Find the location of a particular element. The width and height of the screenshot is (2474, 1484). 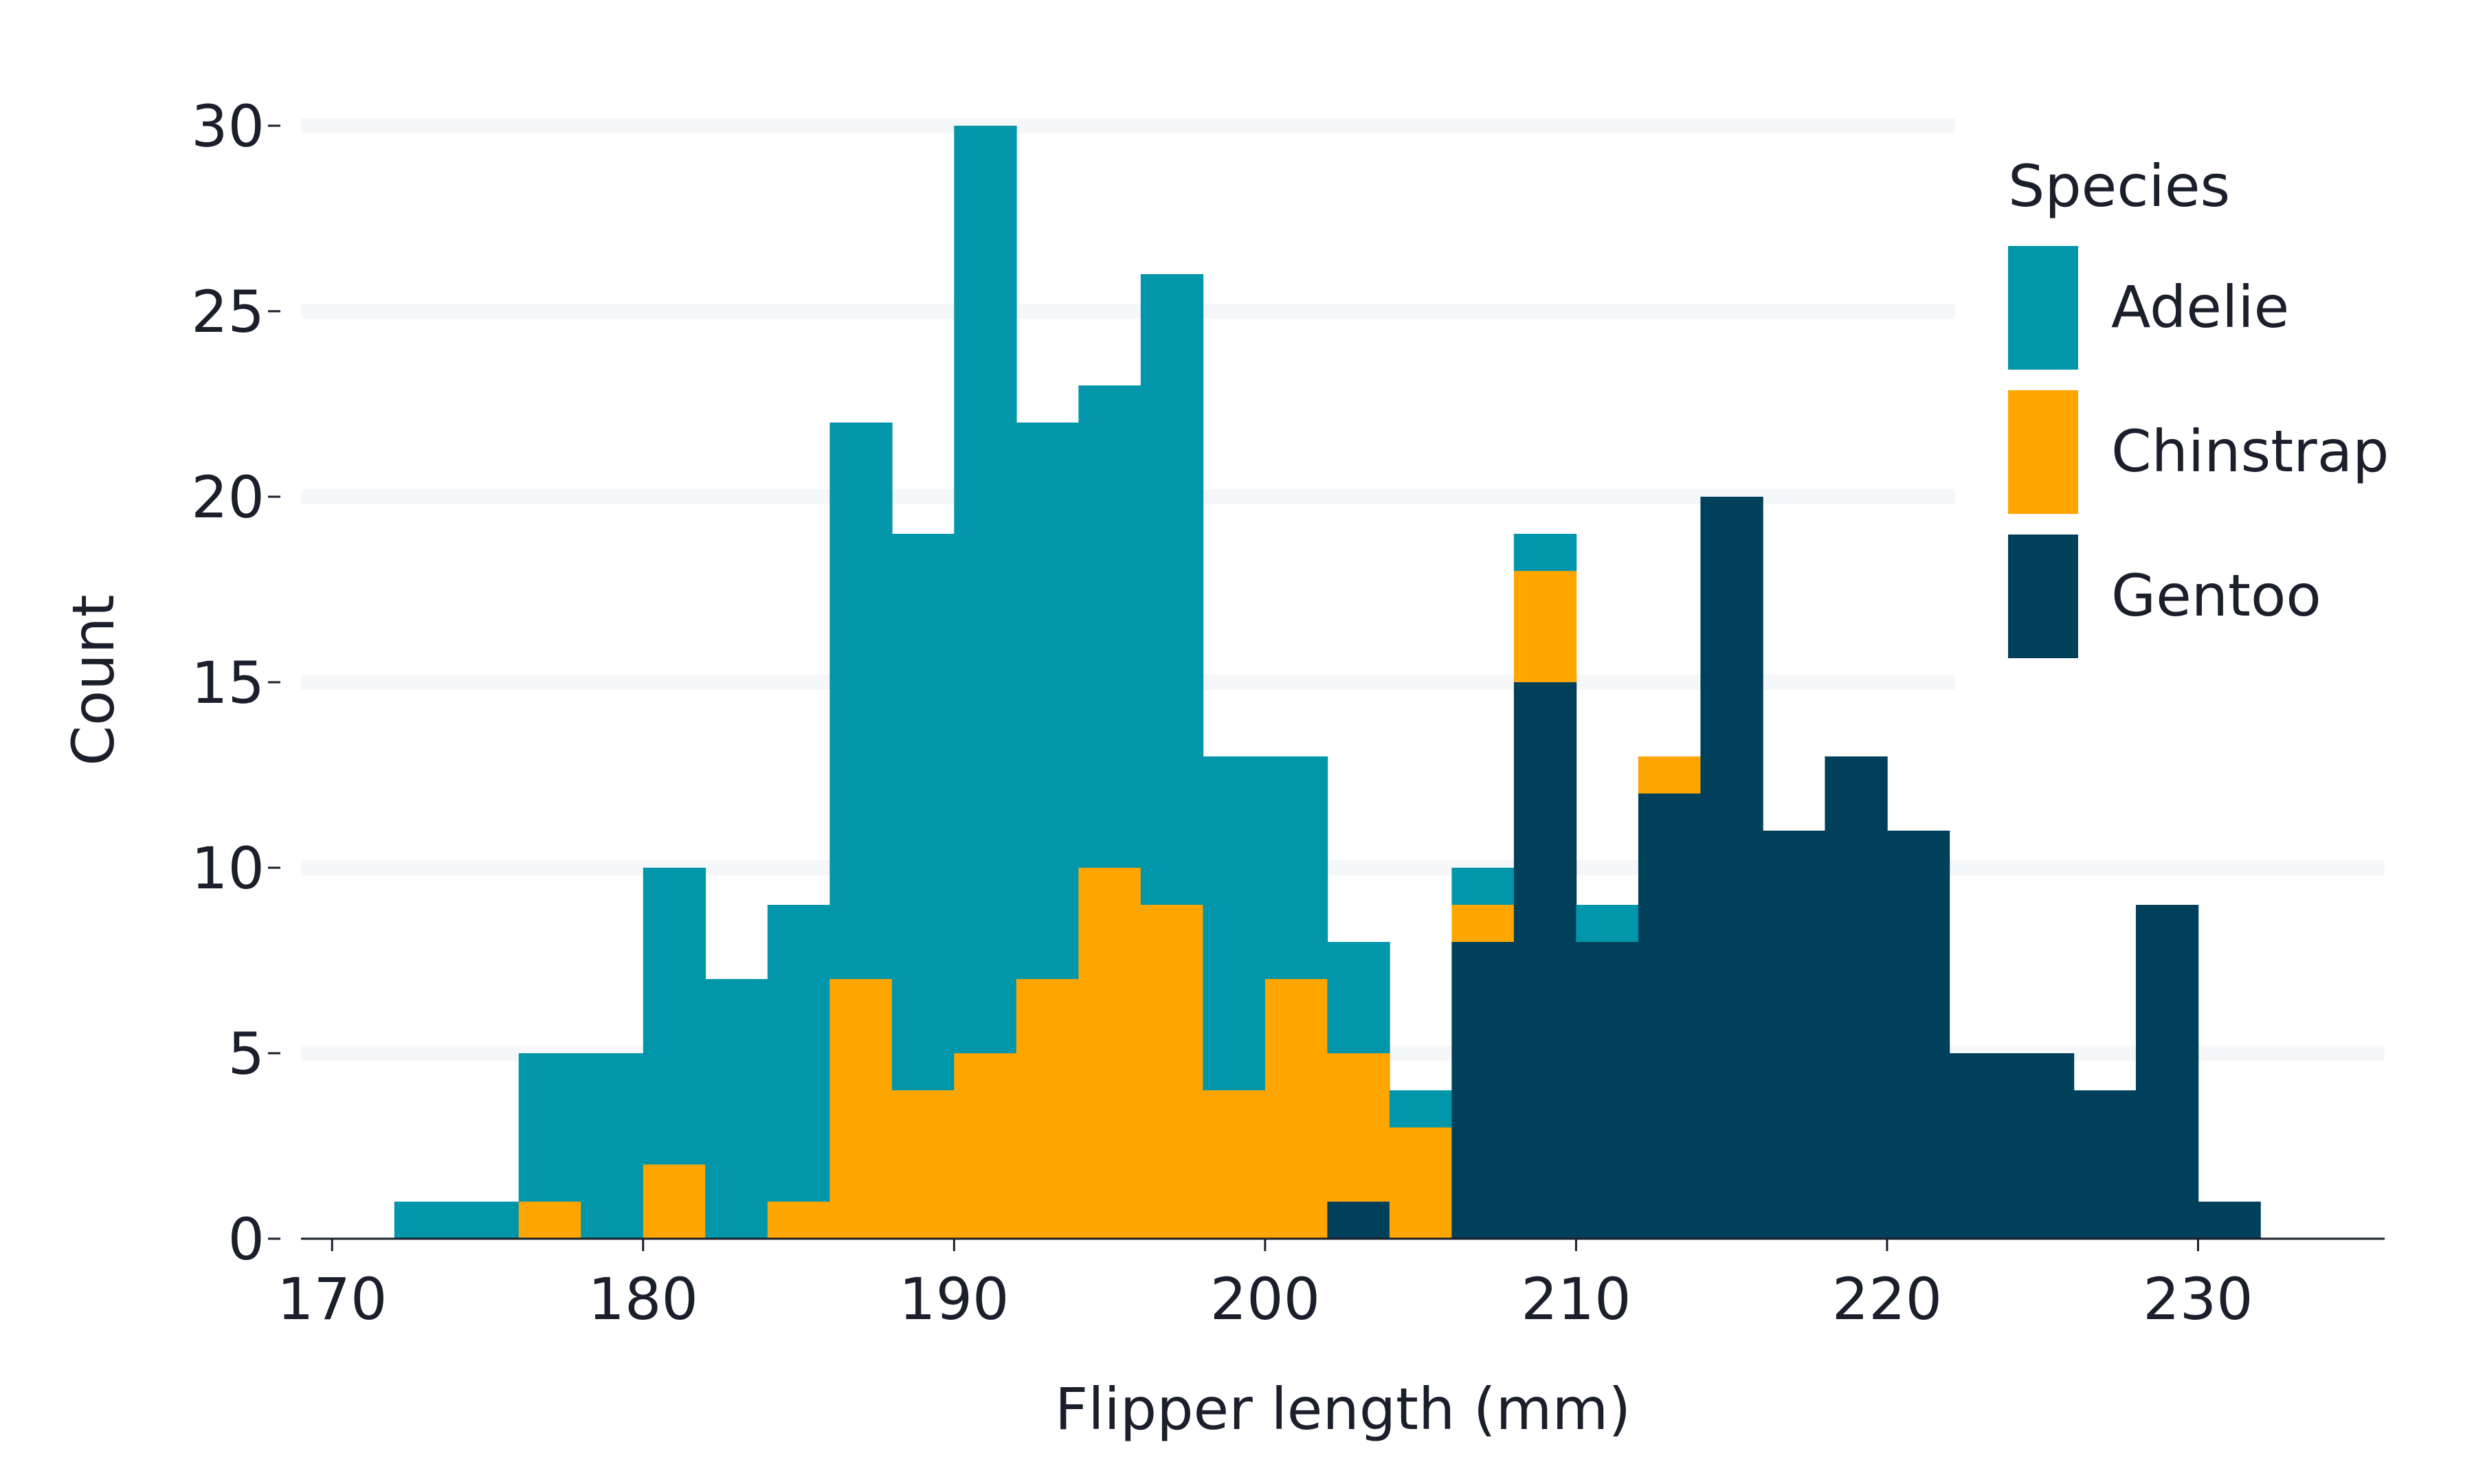

legend-swatch-chinstrap is located at coordinates (2043, 452).